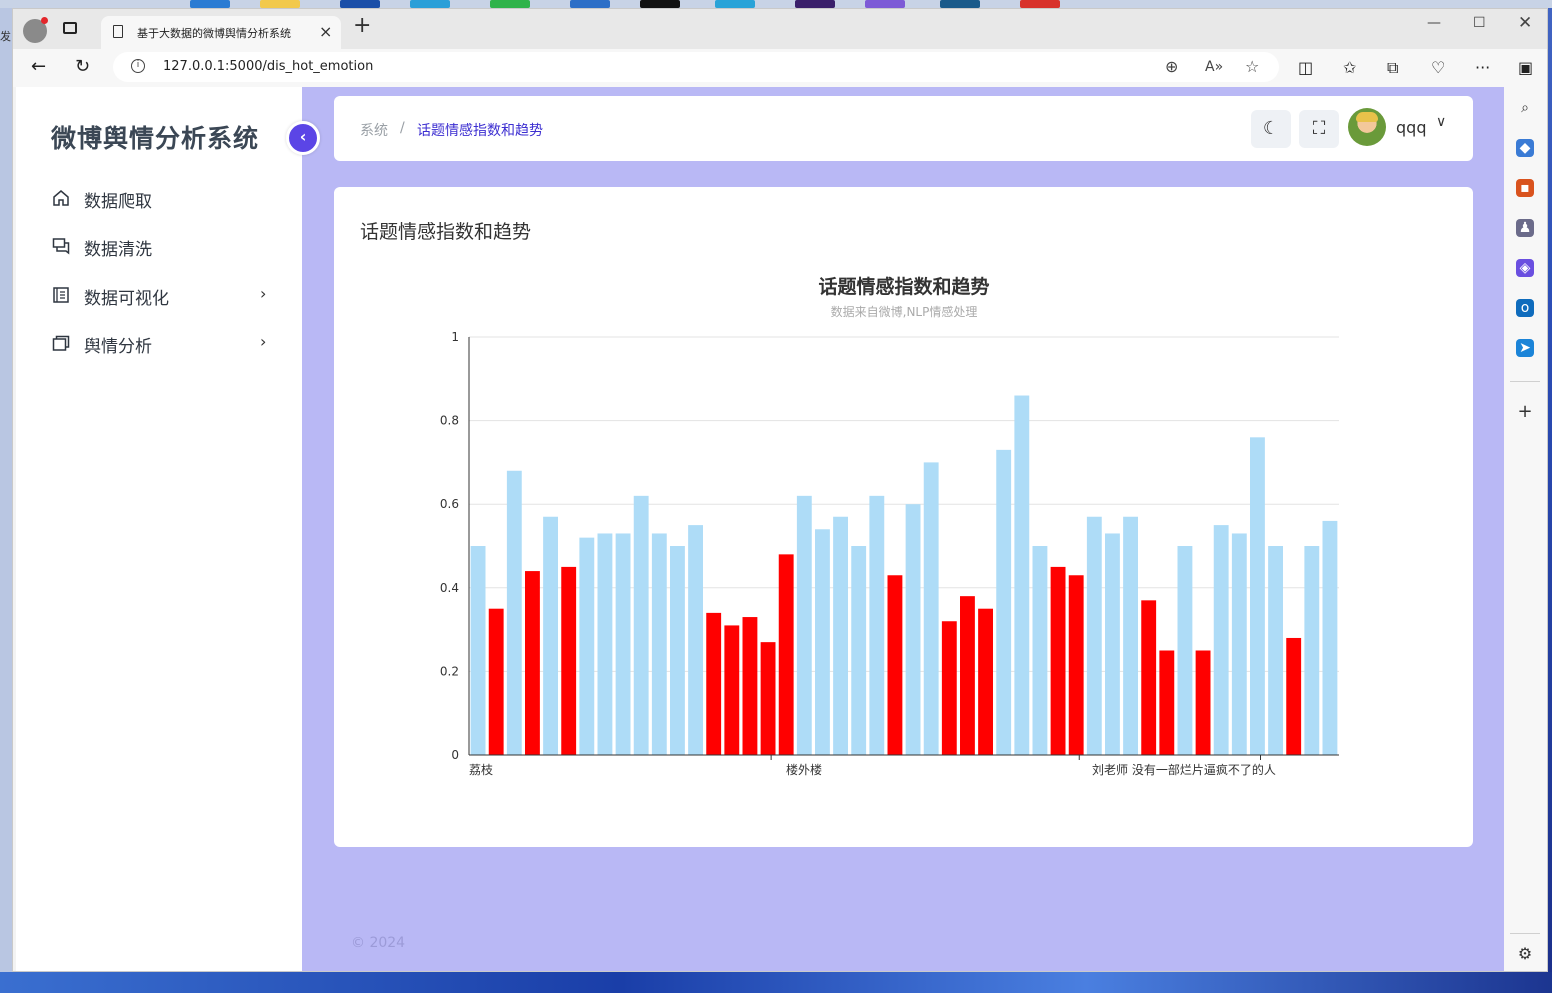 The height and width of the screenshot is (993, 1552). What do you see at coordinates (39, 66) in the screenshot?
I see `back-icon: ←` at bounding box center [39, 66].